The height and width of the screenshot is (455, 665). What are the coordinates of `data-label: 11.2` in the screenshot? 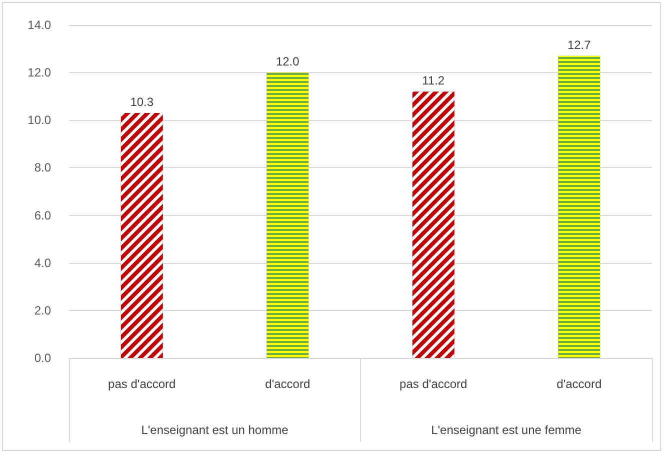 It's located at (433, 81).